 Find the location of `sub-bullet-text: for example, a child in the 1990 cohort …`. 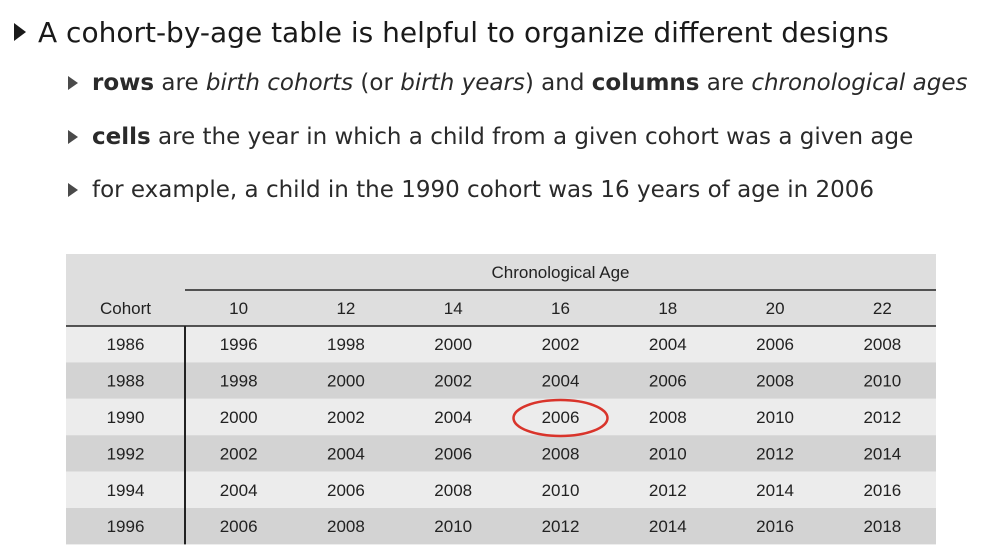

sub-bullet-text: for example, a child in the 1990 cohort … is located at coordinates (483, 190).